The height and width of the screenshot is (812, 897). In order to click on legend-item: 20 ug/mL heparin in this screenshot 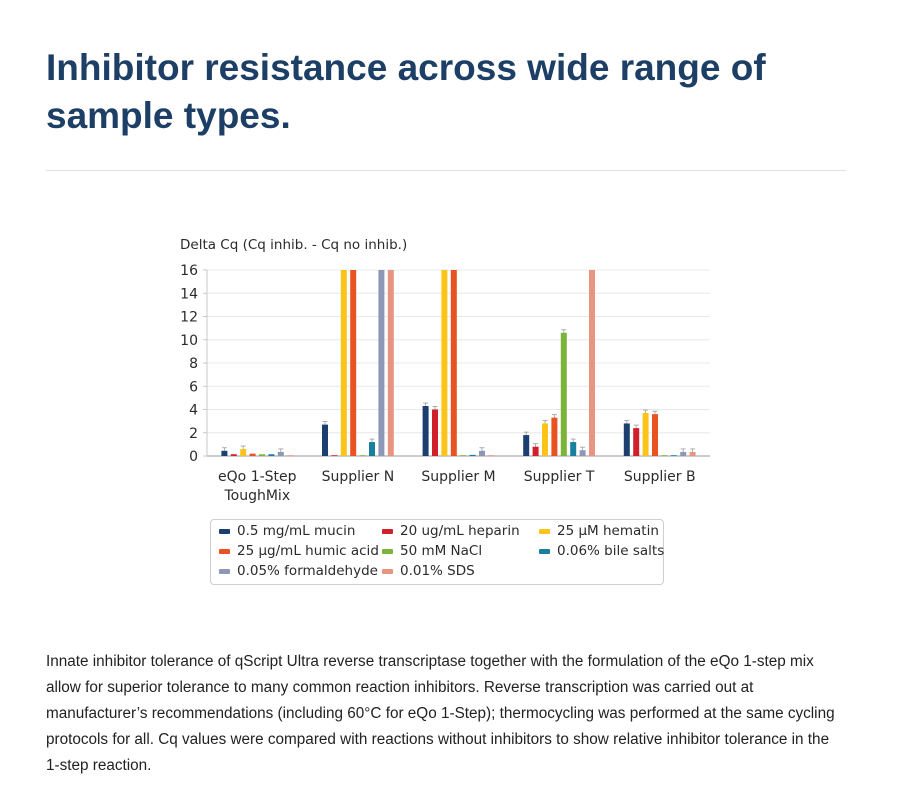, I will do `click(451, 531)`.